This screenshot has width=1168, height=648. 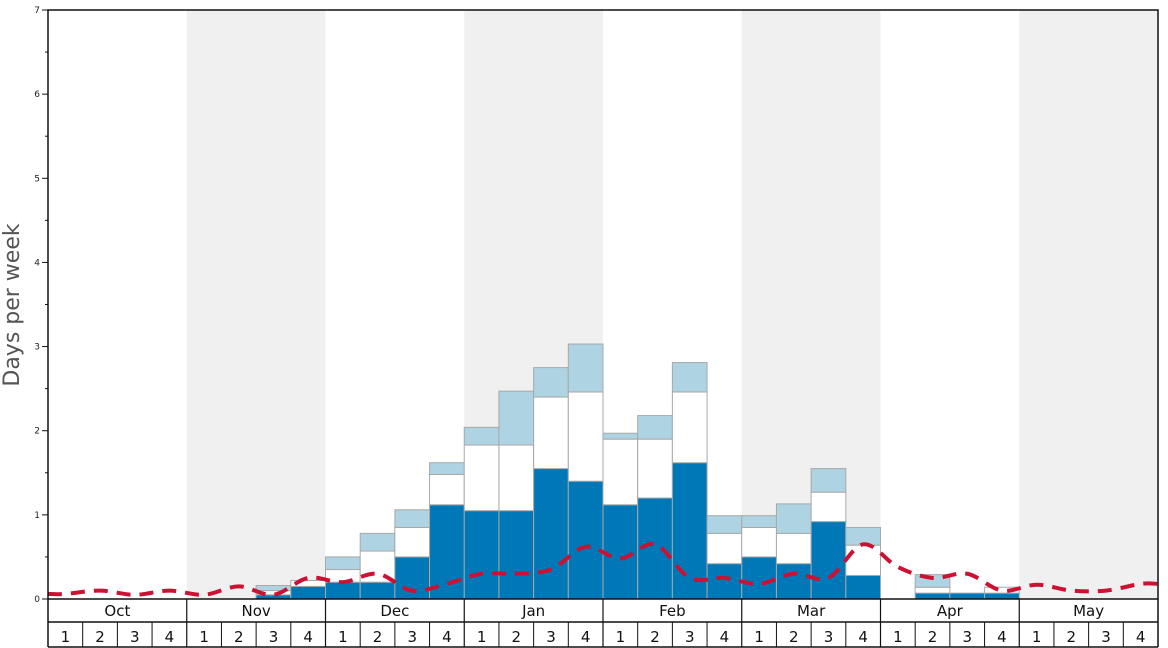 What do you see at coordinates (482, 637) in the screenshot?
I see `week-label-jan-1: 1` at bounding box center [482, 637].